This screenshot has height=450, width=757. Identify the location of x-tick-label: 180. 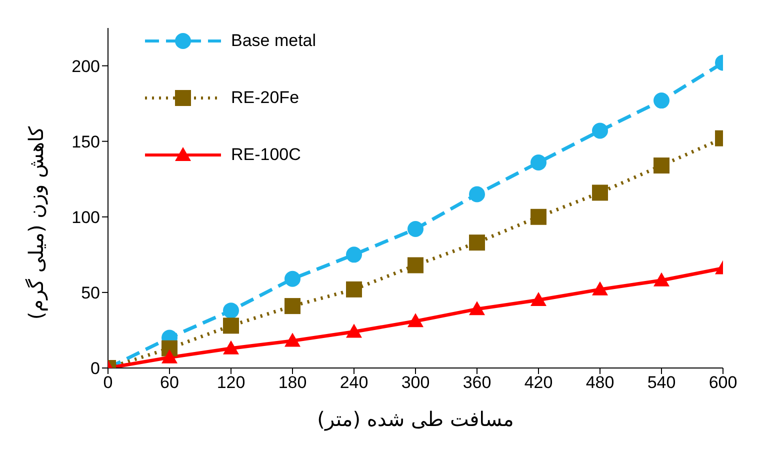
(292, 382).